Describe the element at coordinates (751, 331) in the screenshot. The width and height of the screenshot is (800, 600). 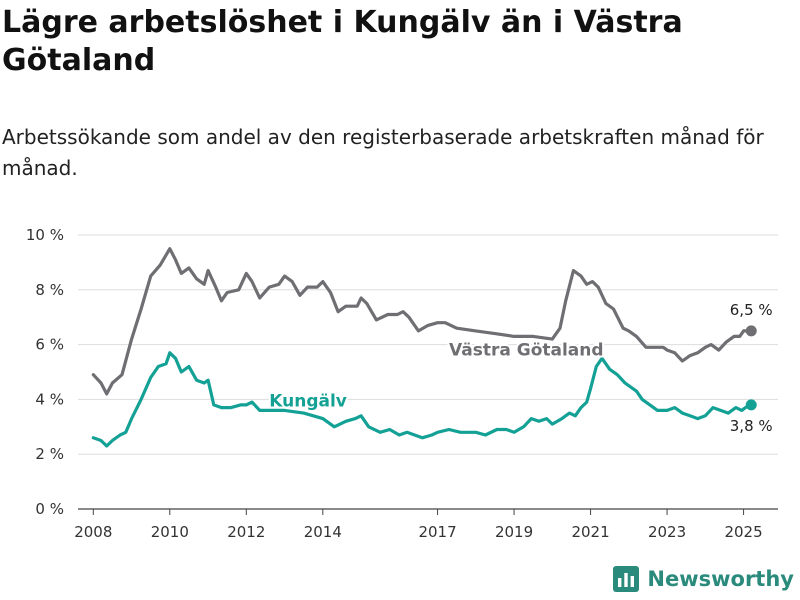
I see `series-end-point-v-stra-g-taland` at that location.